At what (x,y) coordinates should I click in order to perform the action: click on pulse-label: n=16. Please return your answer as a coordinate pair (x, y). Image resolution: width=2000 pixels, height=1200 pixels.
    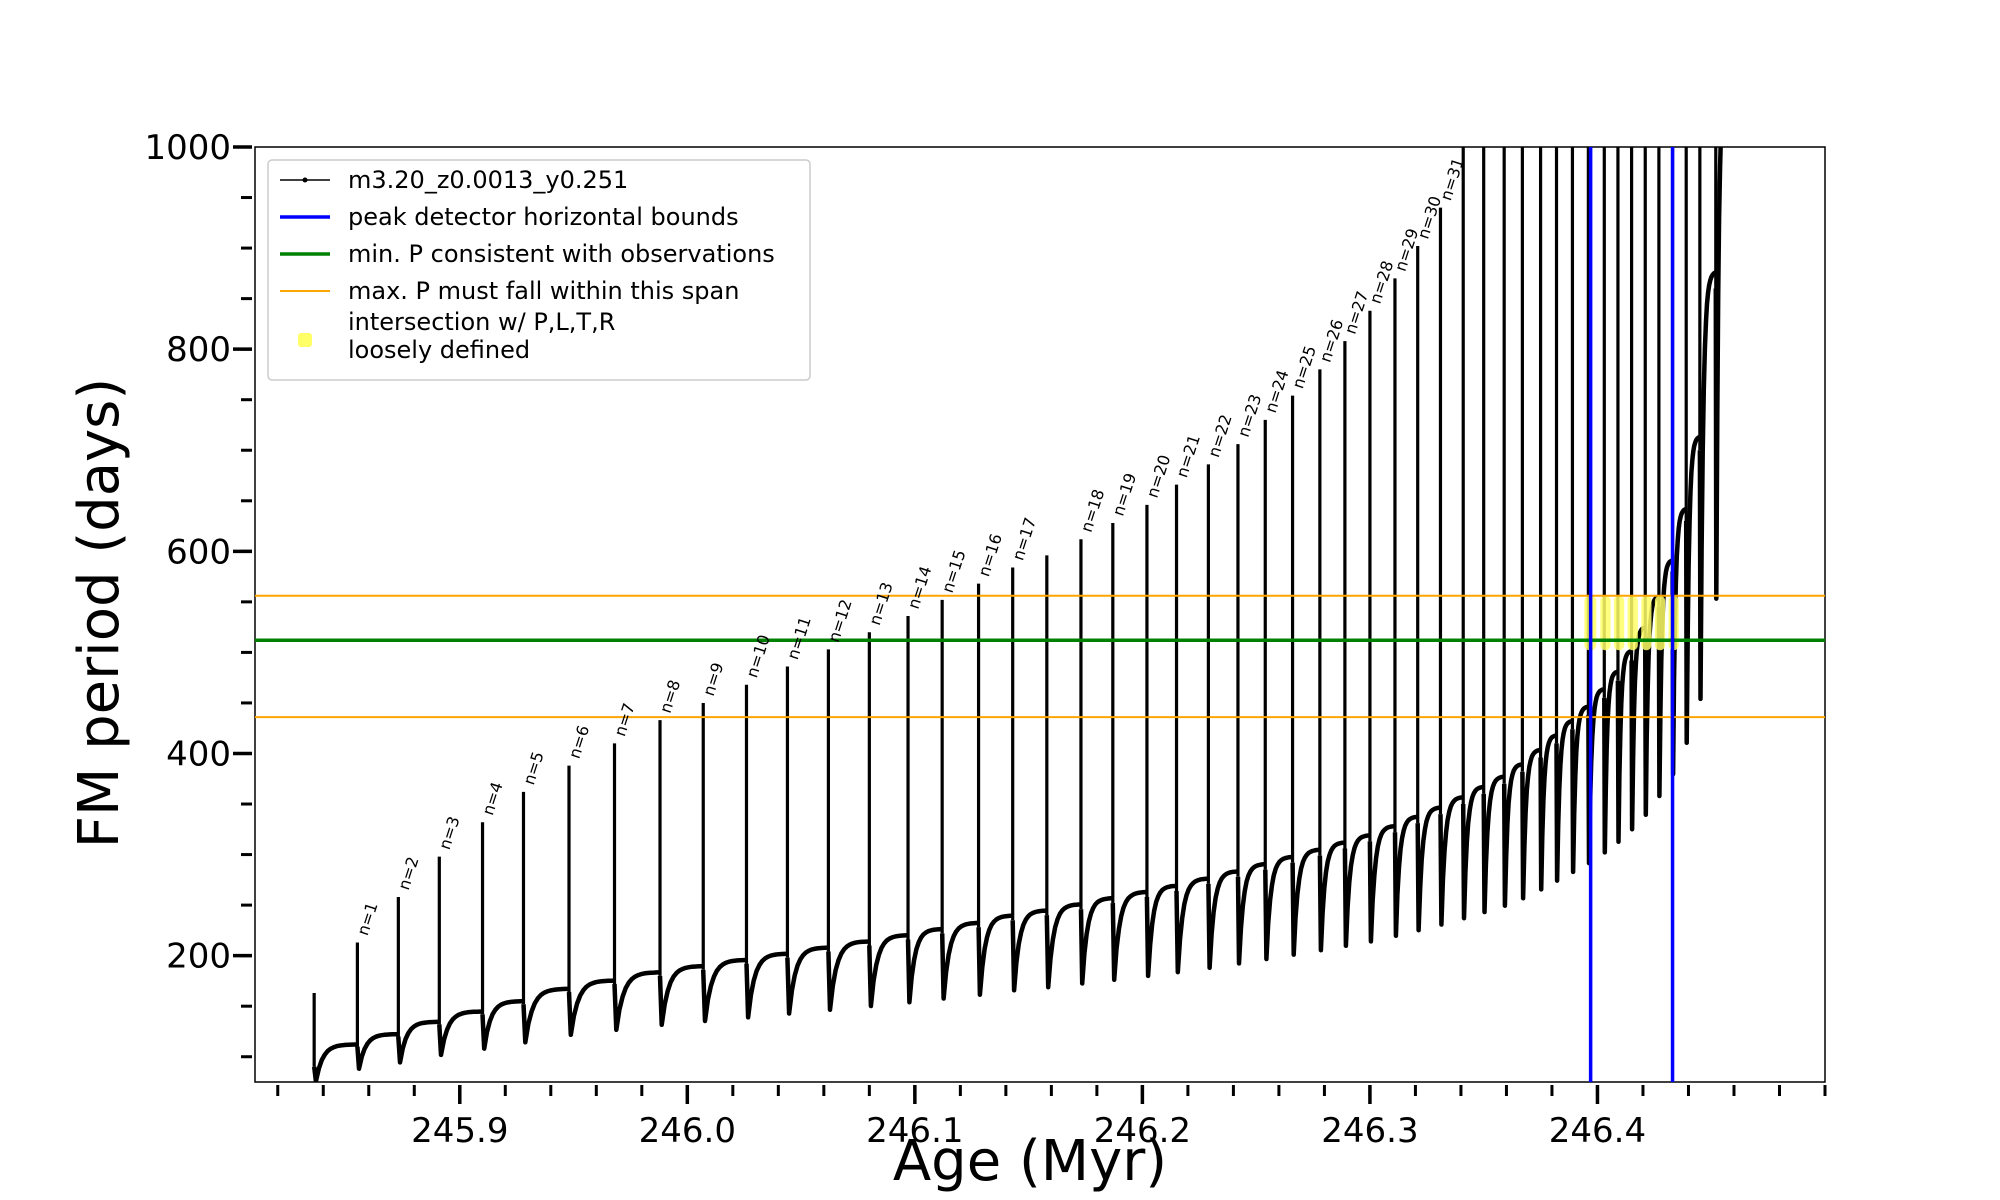
    Looking at the image, I should click on (990, 555).